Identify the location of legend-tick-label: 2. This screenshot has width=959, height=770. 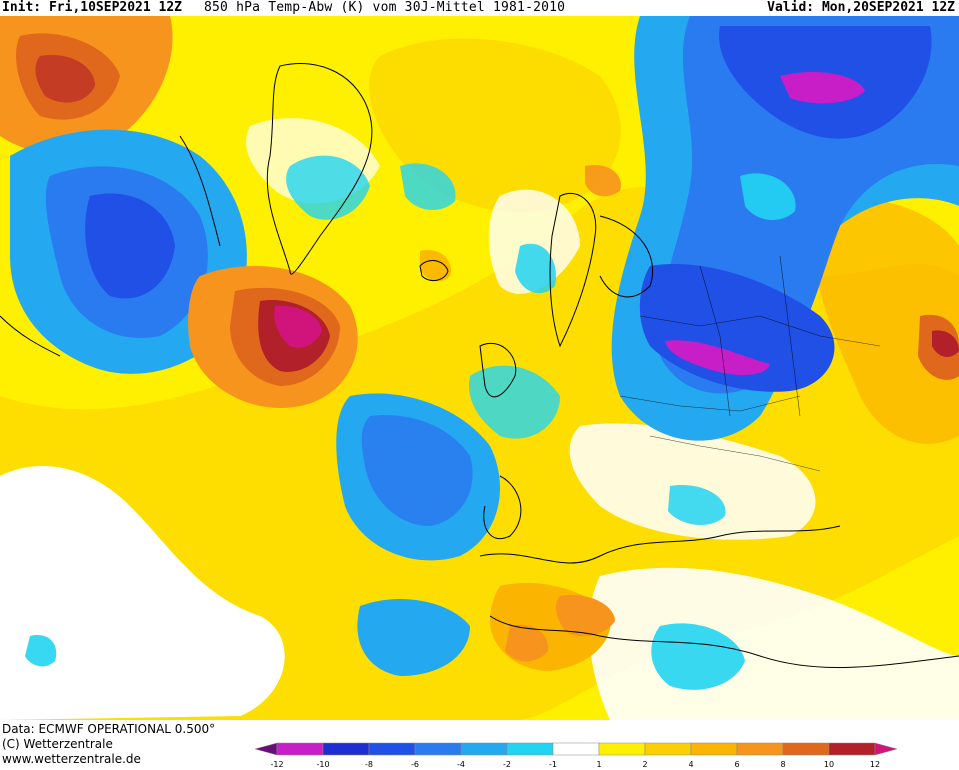
(645, 764).